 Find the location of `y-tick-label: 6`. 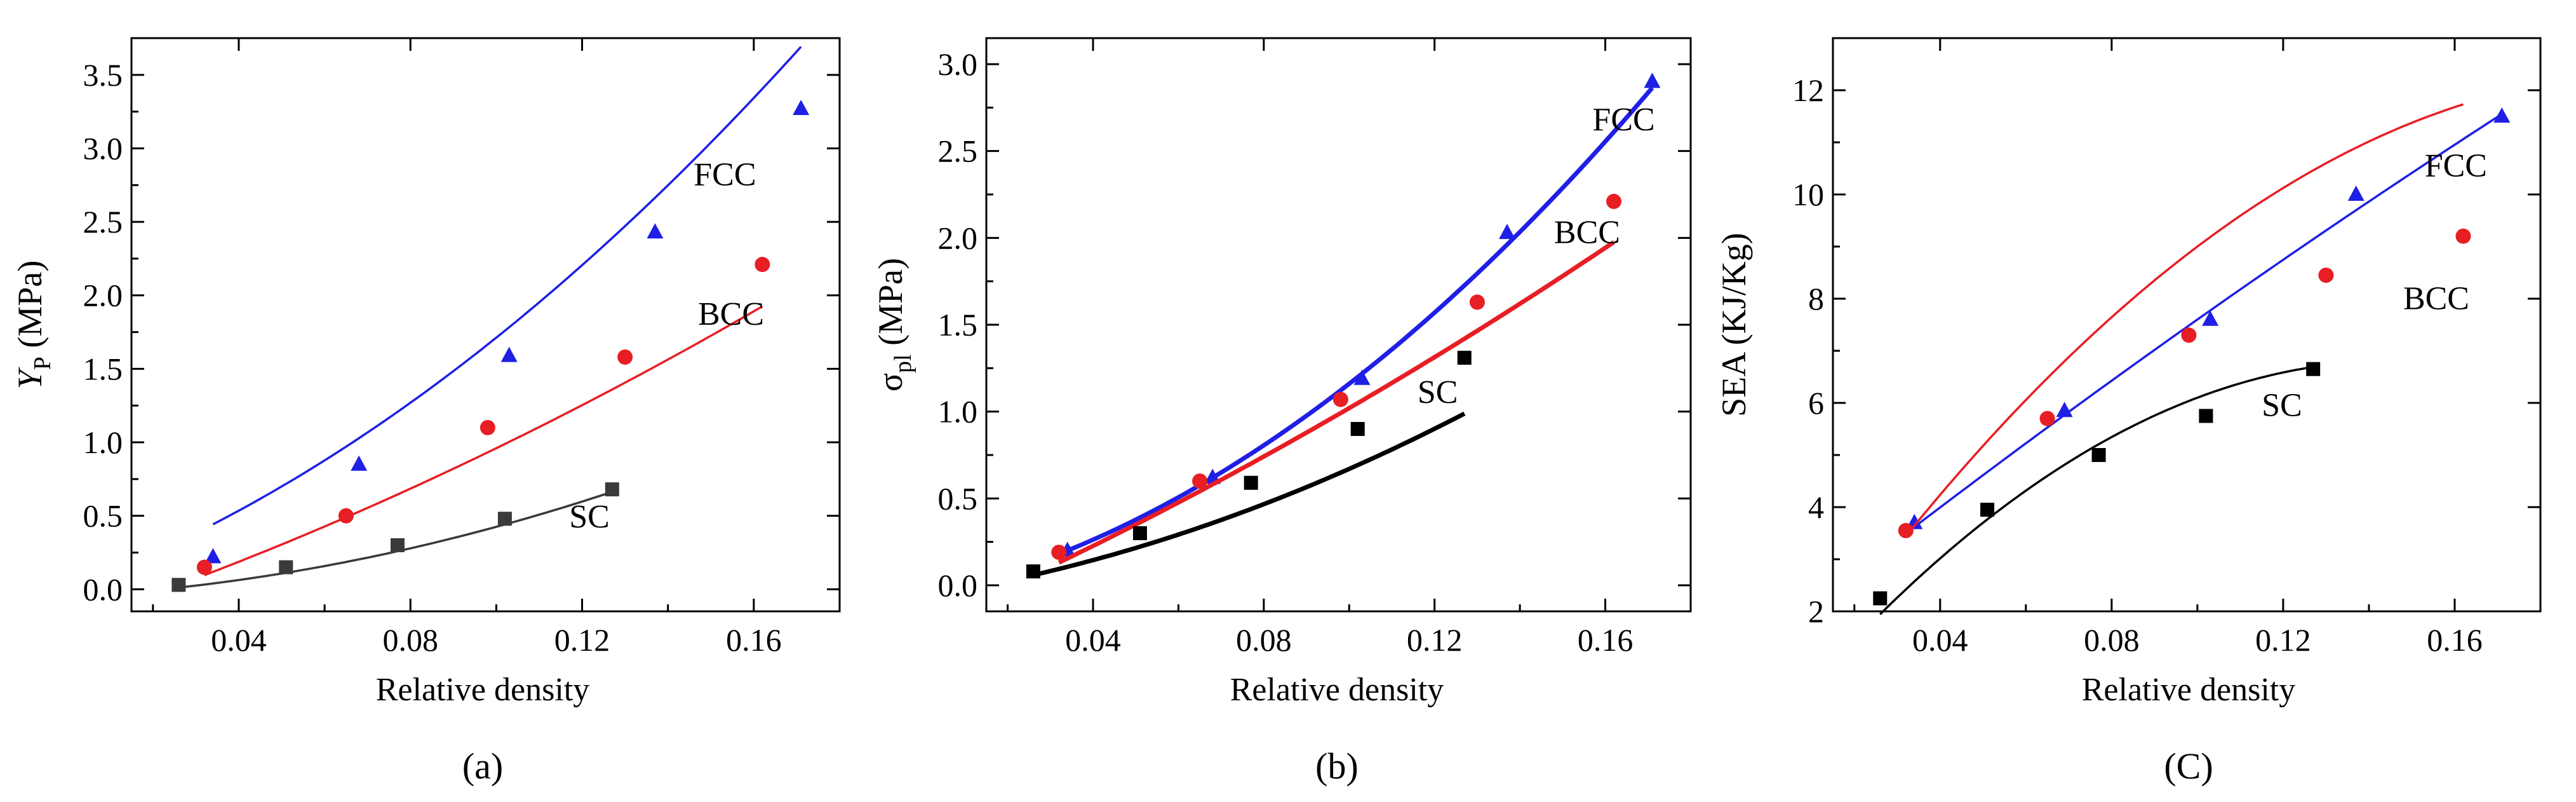

y-tick-label: 6 is located at coordinates (1816, 403).